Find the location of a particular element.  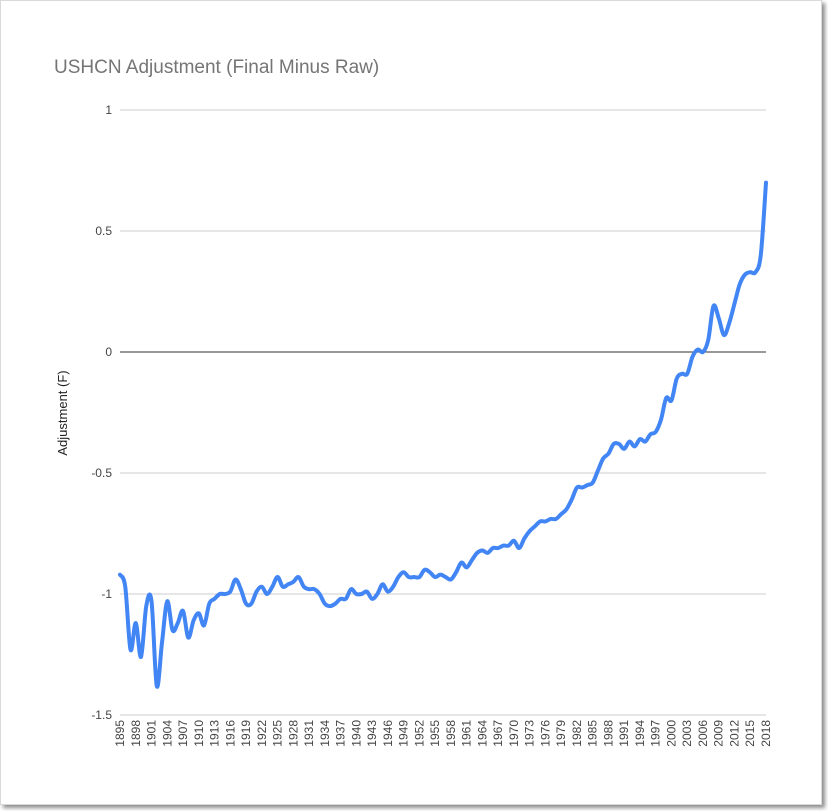

chart-title: USHCN Adjustment (Final Minus Raw) is located at coordinates (216, 67).